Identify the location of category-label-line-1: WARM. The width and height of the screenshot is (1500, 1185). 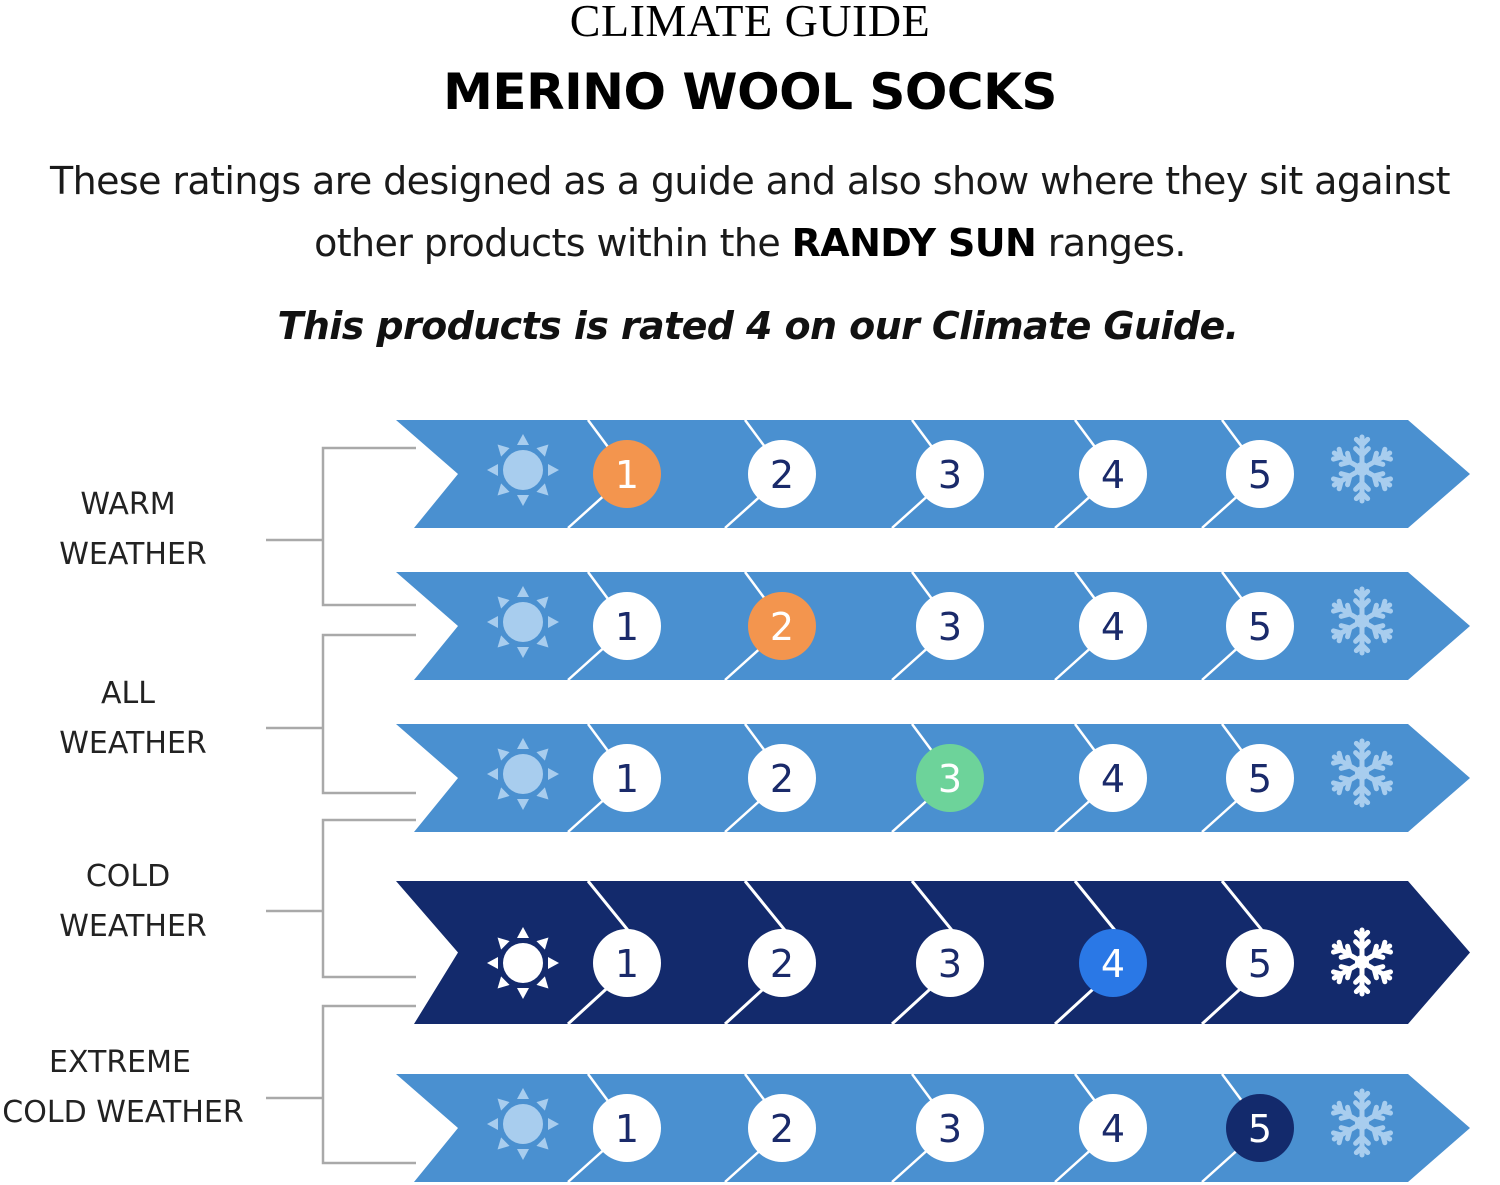
(127, 504).